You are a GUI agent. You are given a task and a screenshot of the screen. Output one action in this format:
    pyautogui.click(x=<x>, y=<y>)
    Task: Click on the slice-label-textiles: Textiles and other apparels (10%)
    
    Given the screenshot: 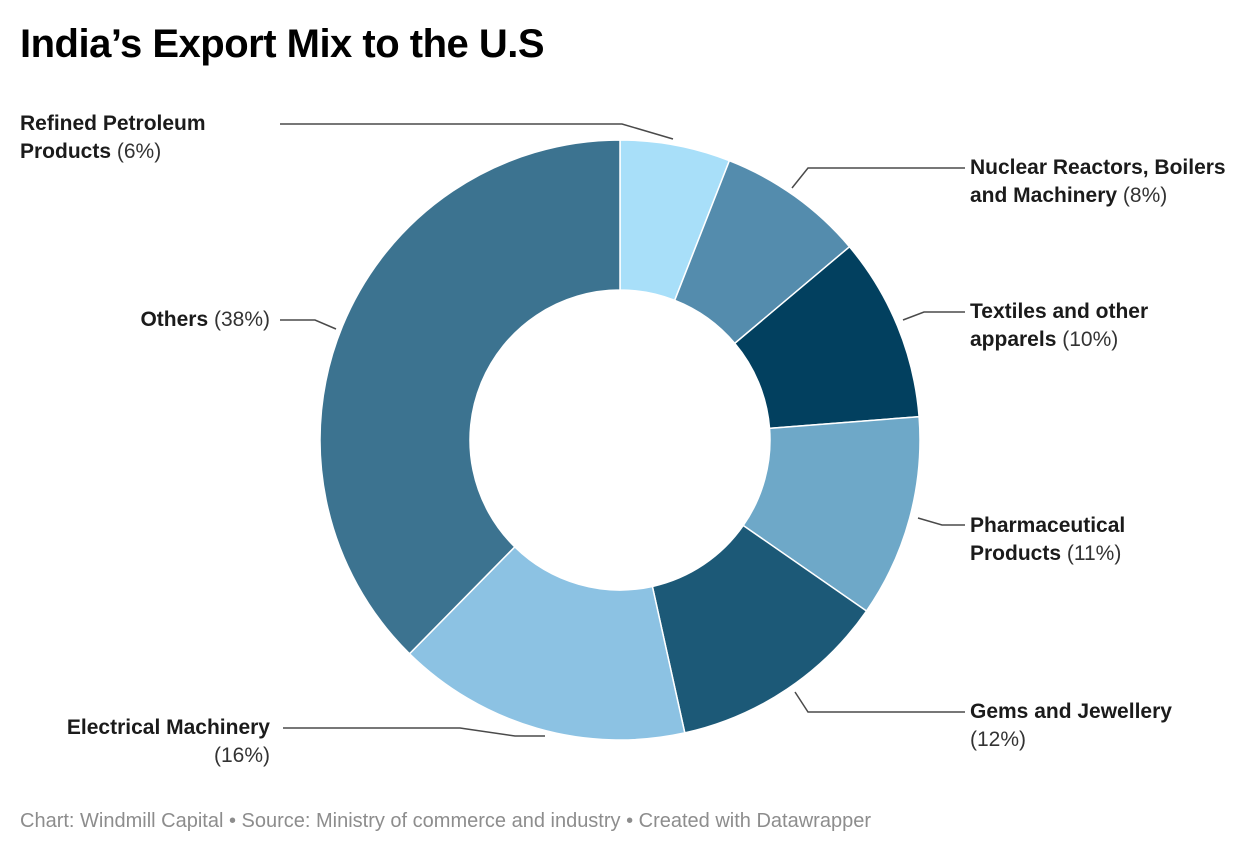 What is the action you would take?
    pyautogui.click(x=1080, y=326)
    